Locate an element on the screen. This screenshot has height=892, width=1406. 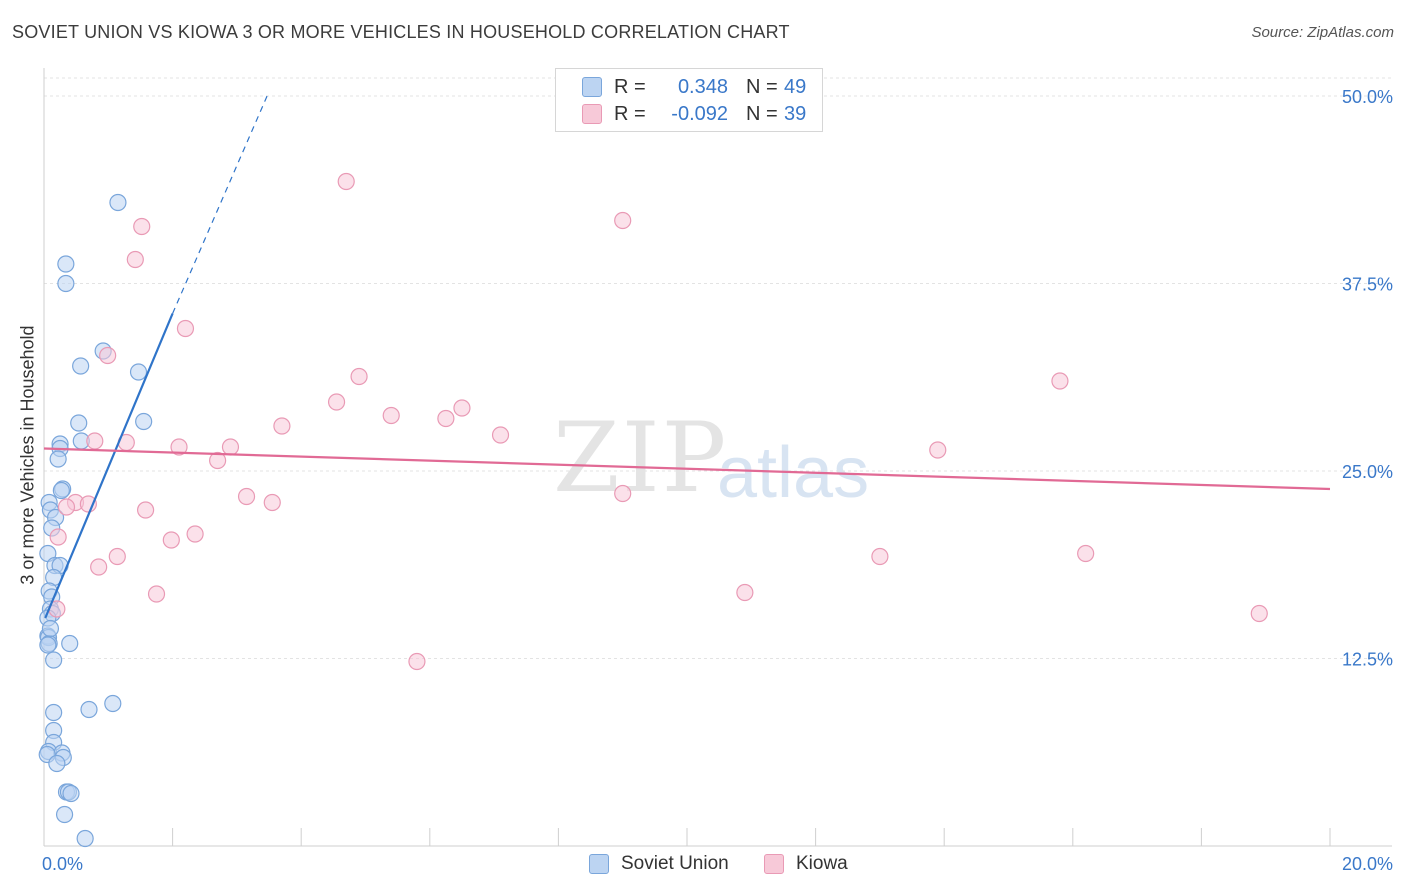
x-tick-label: 0.0% is located at coordinates (62, 864).